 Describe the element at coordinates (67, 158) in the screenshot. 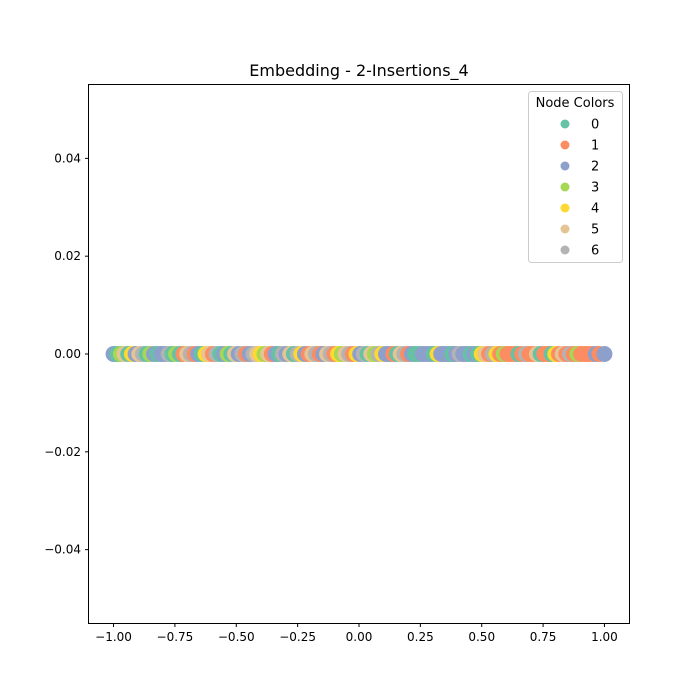

I see `y-tick-label: 0.04` at that location.